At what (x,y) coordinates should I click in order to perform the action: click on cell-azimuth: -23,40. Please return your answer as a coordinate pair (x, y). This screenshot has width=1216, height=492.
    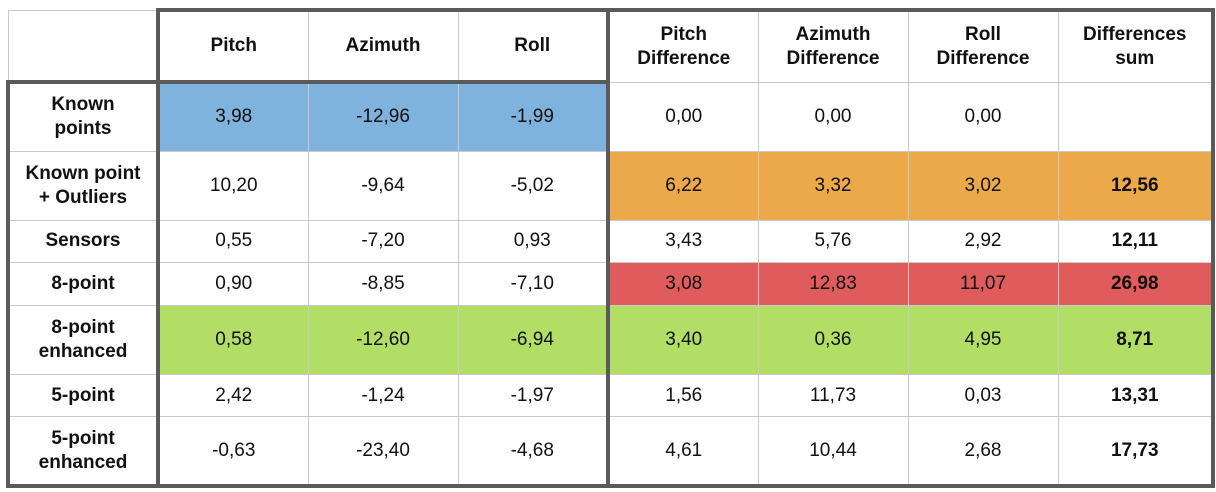
    Looking at the image, I should click on (383, 452).